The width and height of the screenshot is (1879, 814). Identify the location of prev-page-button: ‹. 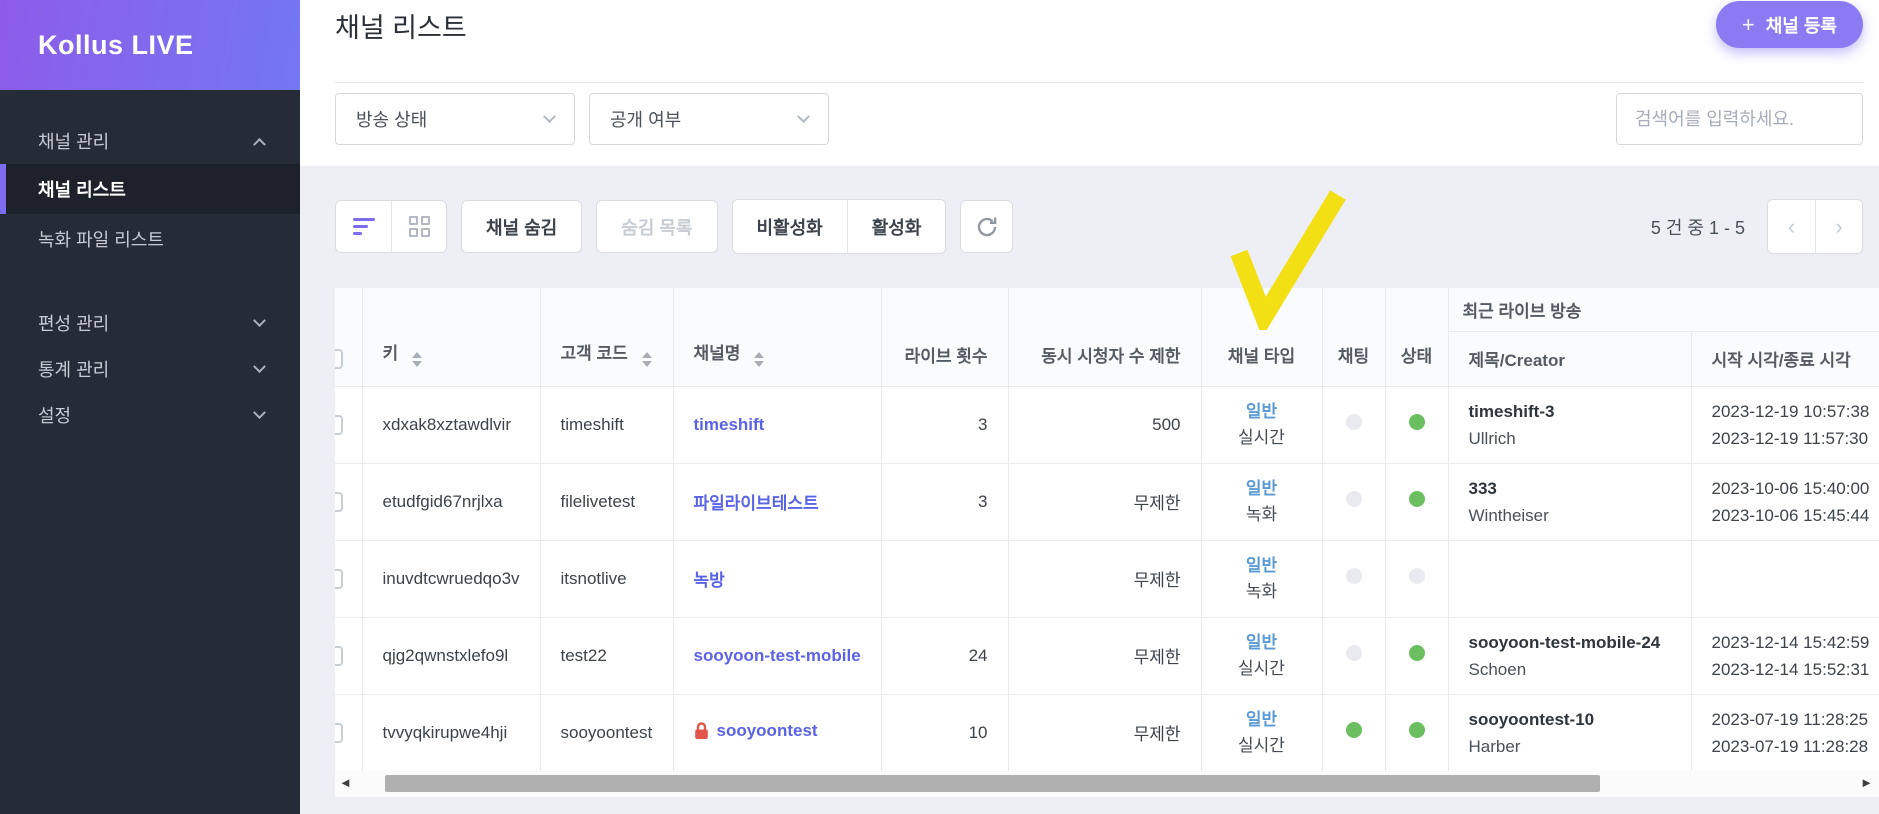
(1791, 226).